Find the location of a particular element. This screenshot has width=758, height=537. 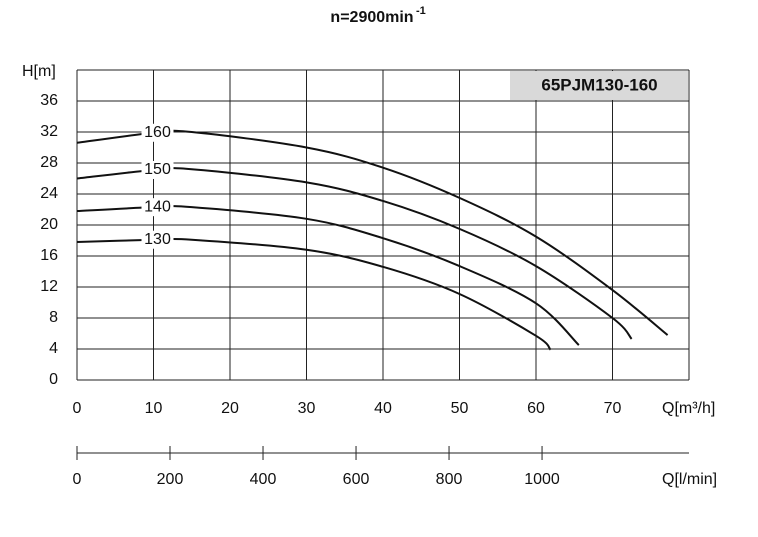

legend-label: 140 is located at coordinates (157, 206).